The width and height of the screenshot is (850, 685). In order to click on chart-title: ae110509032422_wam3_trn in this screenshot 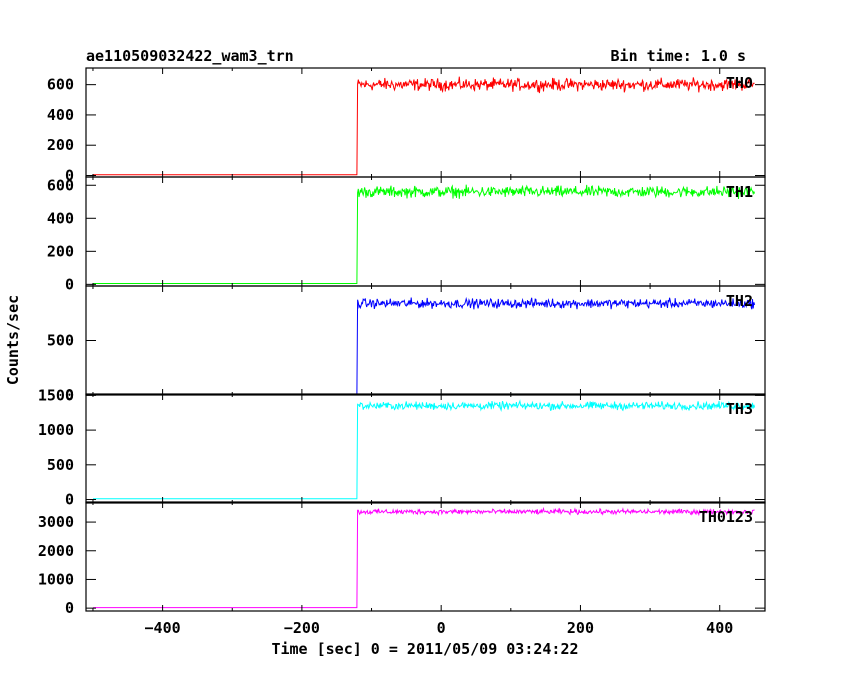, I will do `click(190, 56)`.